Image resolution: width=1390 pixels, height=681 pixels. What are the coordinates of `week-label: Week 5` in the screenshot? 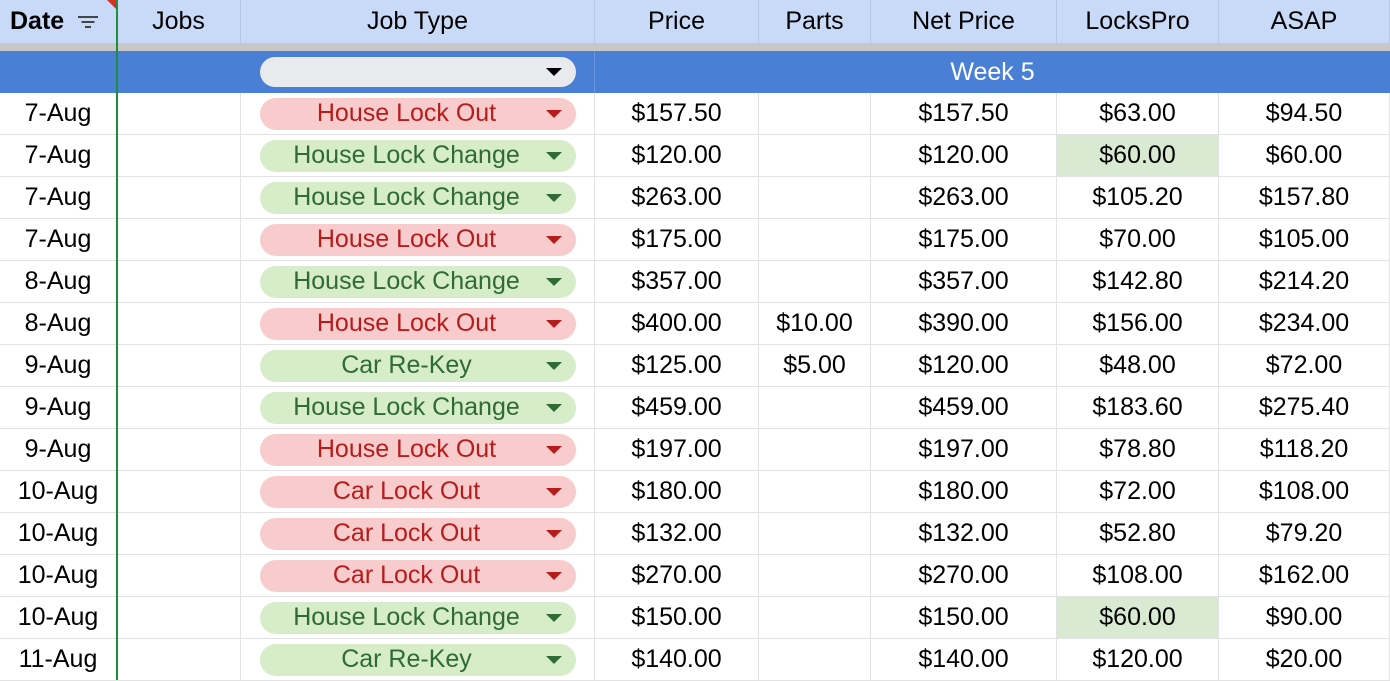 It's located at (992, 71).